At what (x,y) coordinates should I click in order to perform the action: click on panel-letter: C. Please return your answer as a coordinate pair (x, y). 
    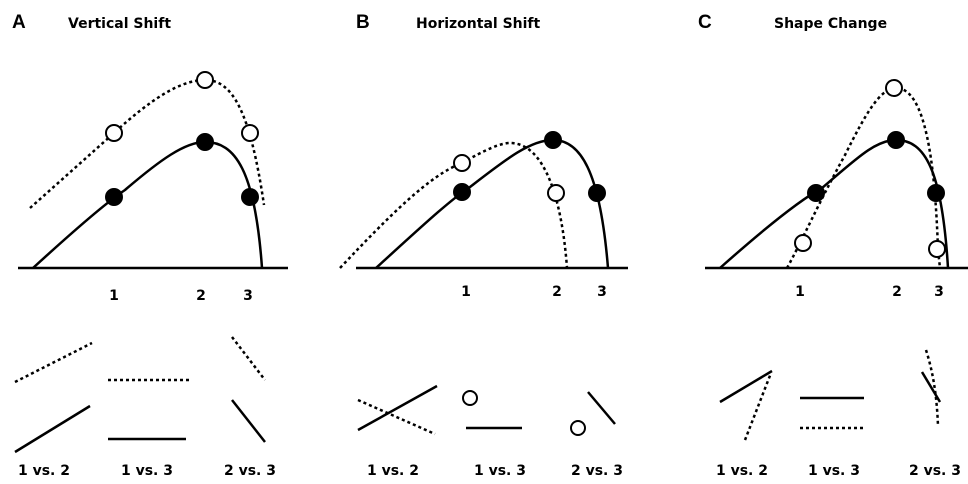
    Looking at the image, I should click on (705, 22).